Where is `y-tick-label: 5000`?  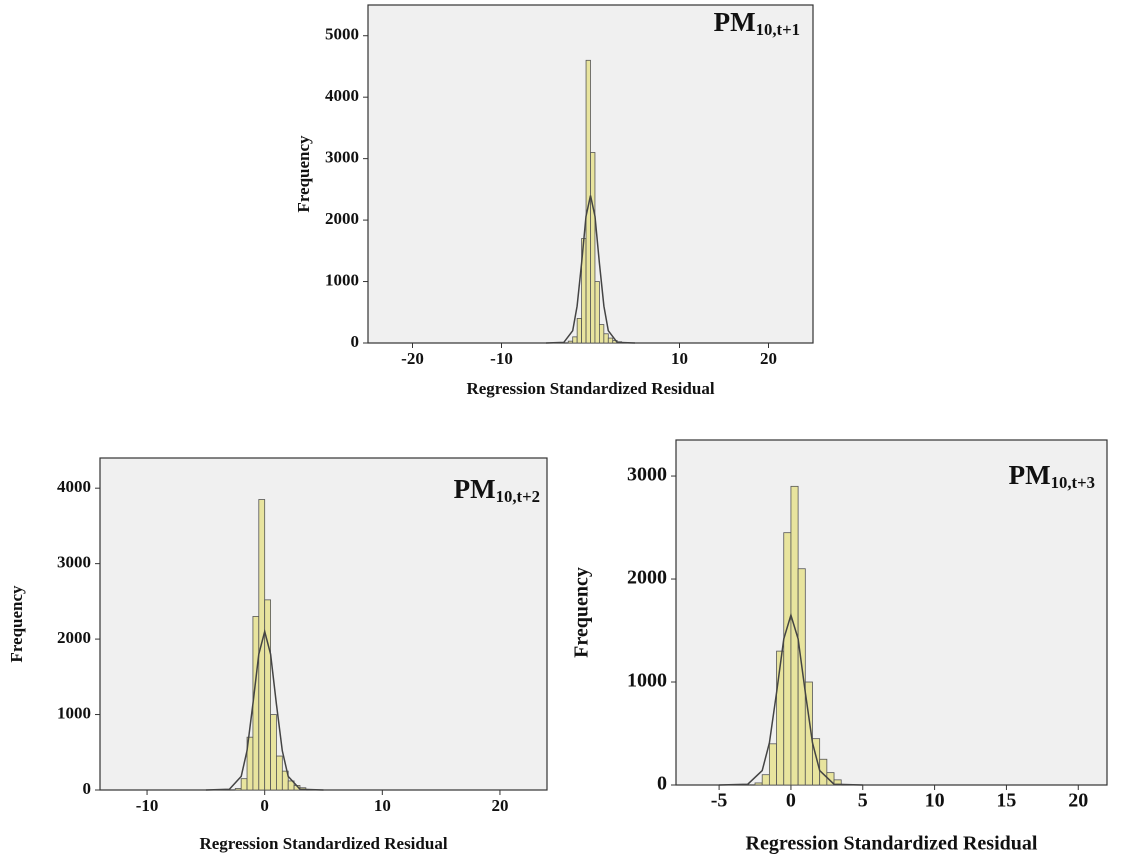
y-tick-label: 5000 is located at coordinates (342, 34).